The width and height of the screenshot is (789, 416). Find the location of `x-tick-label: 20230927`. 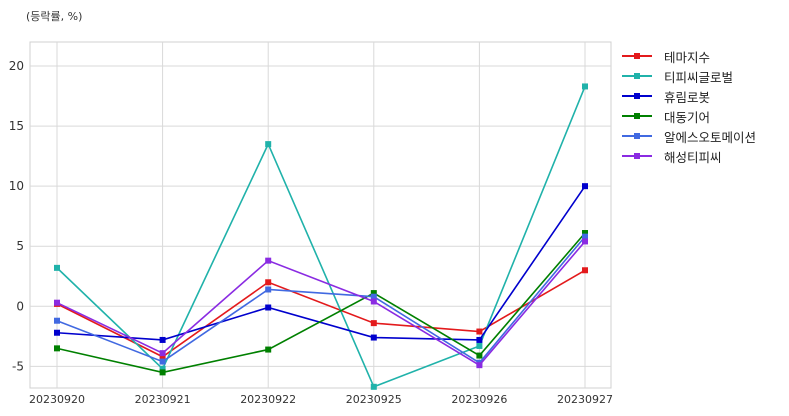

x-tick-label: 20230927 is located at coordinates (585, 399).